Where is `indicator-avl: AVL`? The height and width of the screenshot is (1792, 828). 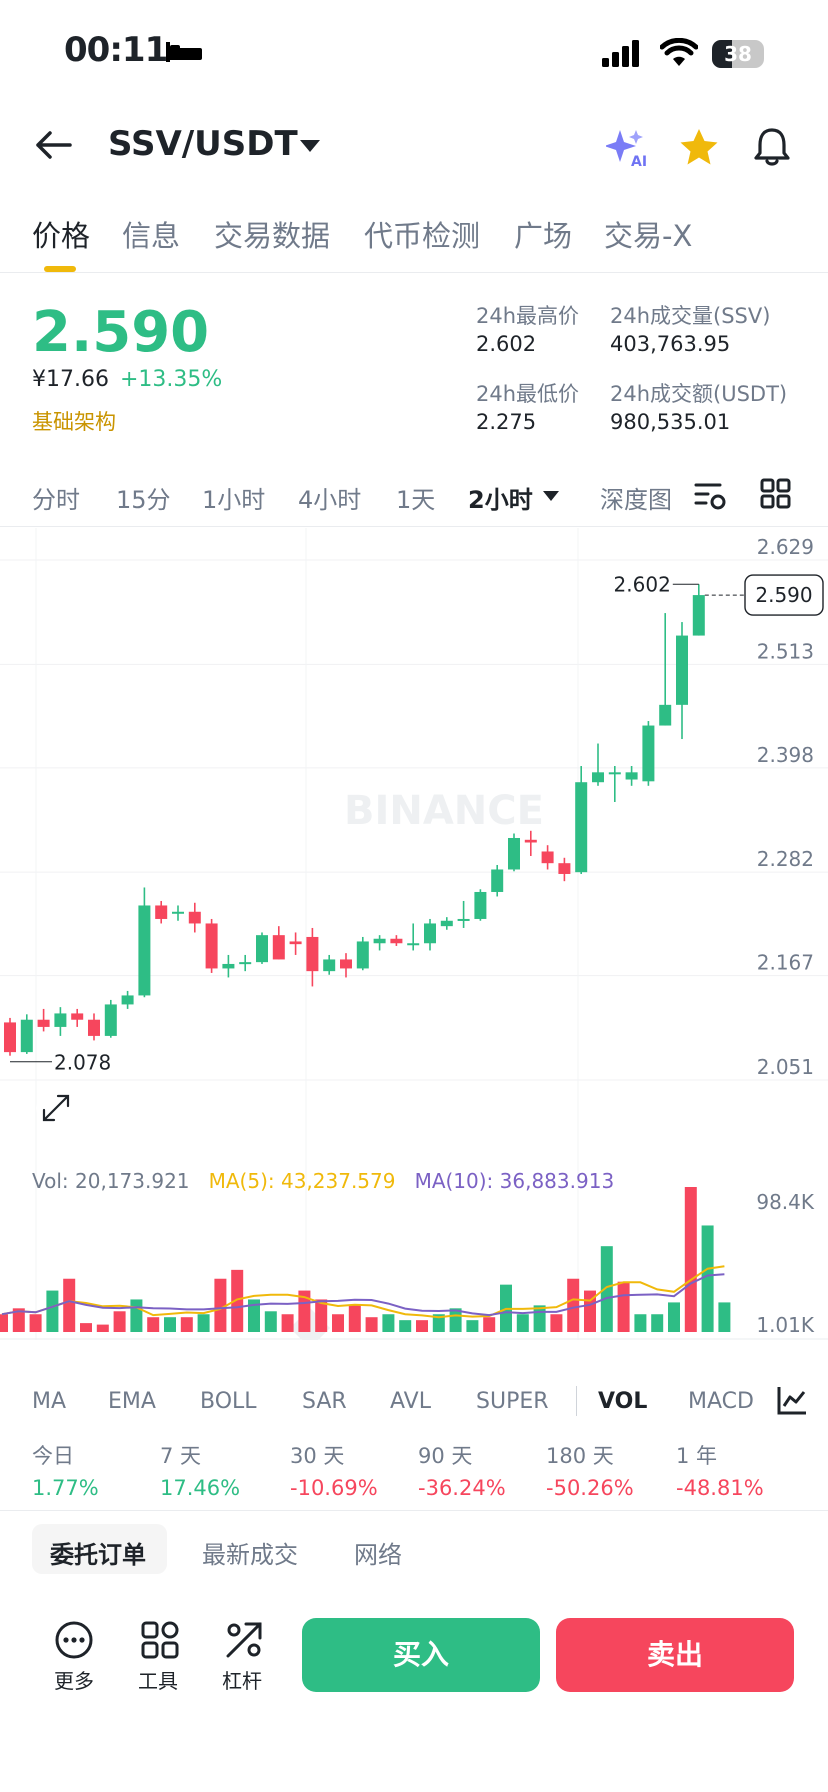 indicator-avl: AVL is located at coordinates (410, 1401).